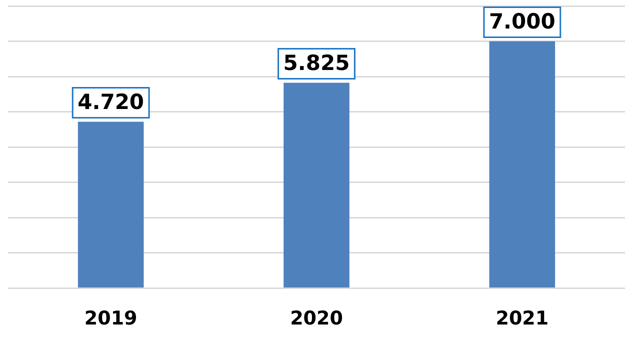 The image size is (643, 347). What do you see at coordinates (522, 22) in the screenshot?
I see `data-label: 7.000` at bounding box center [522, 22].